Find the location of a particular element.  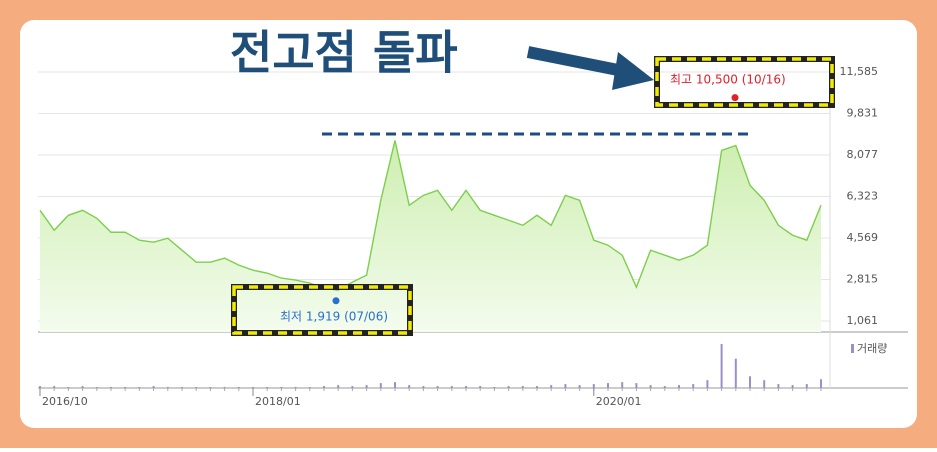

arrow-head is located at coordinates (633, 71).